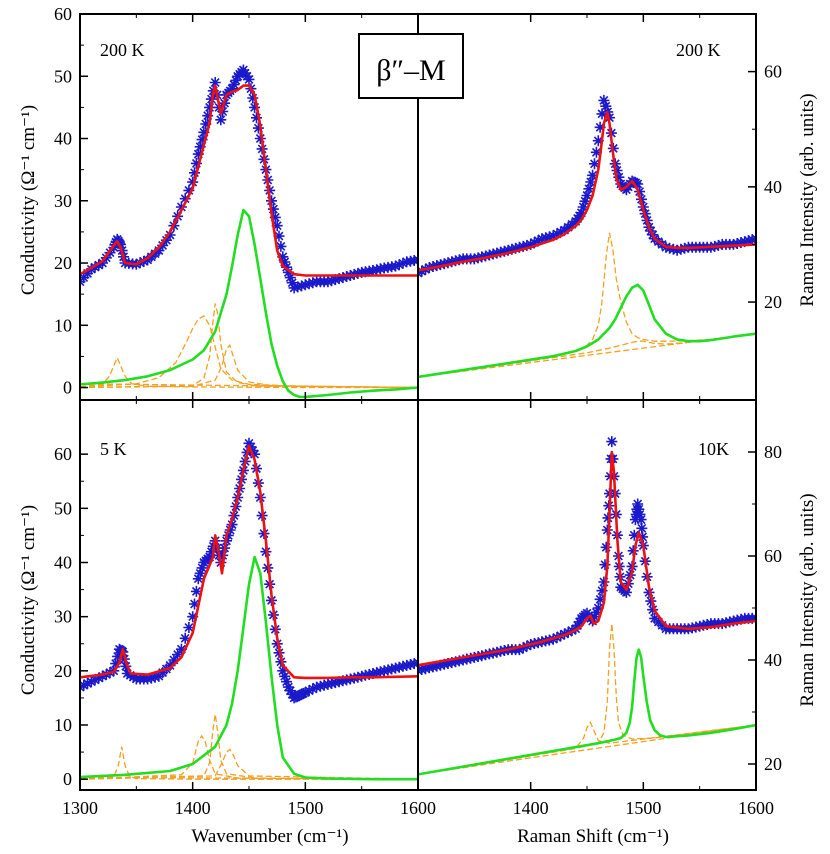 The height and width of the screenshot is (854, 830). Describe the element at coordinates (249, 763) in the screenshot. I see `series-component-1-bottom-left` at that location.